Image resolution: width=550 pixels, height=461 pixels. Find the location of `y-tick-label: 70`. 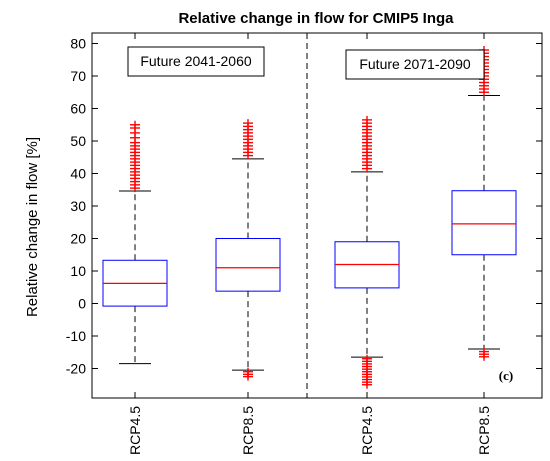

y-tick-label: 70 is located at coordinates (78, 76).